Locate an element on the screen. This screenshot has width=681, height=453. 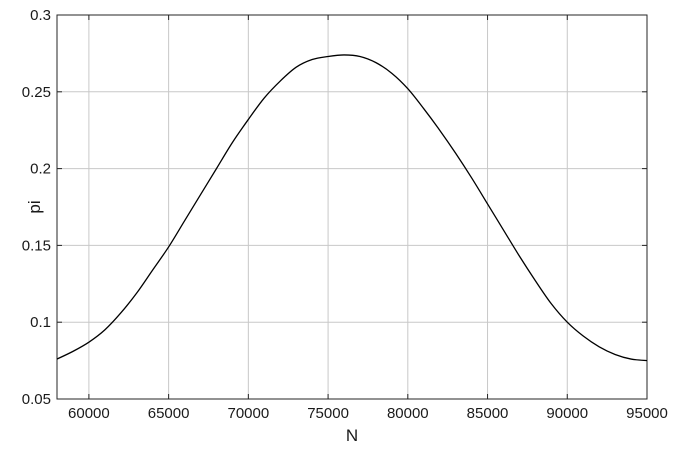
x-tick-label: 90000 is located at coordinates (567, 413).